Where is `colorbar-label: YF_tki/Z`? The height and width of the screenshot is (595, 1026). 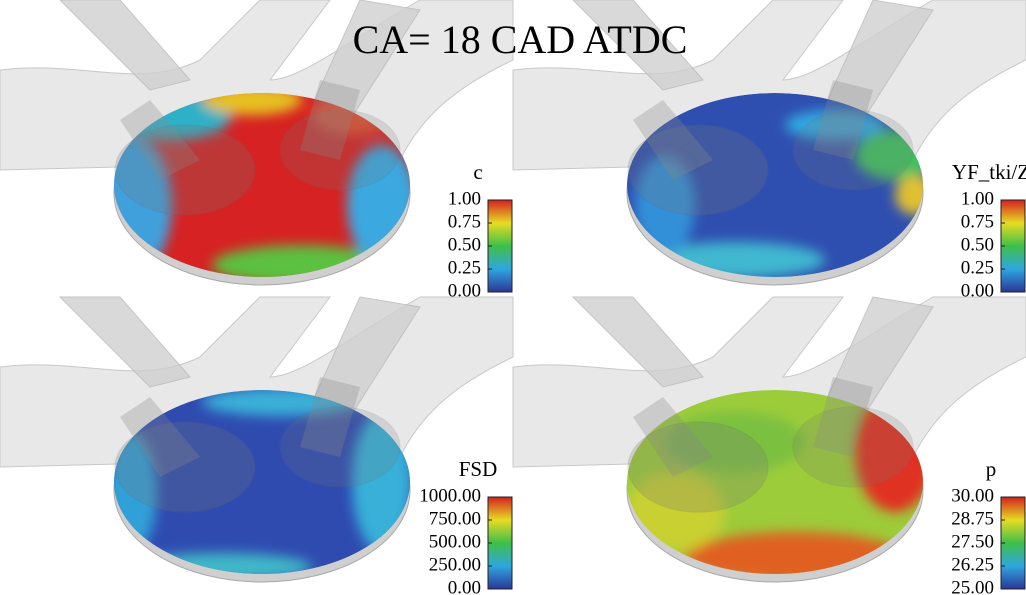 colorbar-label: YF_tki/Z is located at coordinates (989, 172).